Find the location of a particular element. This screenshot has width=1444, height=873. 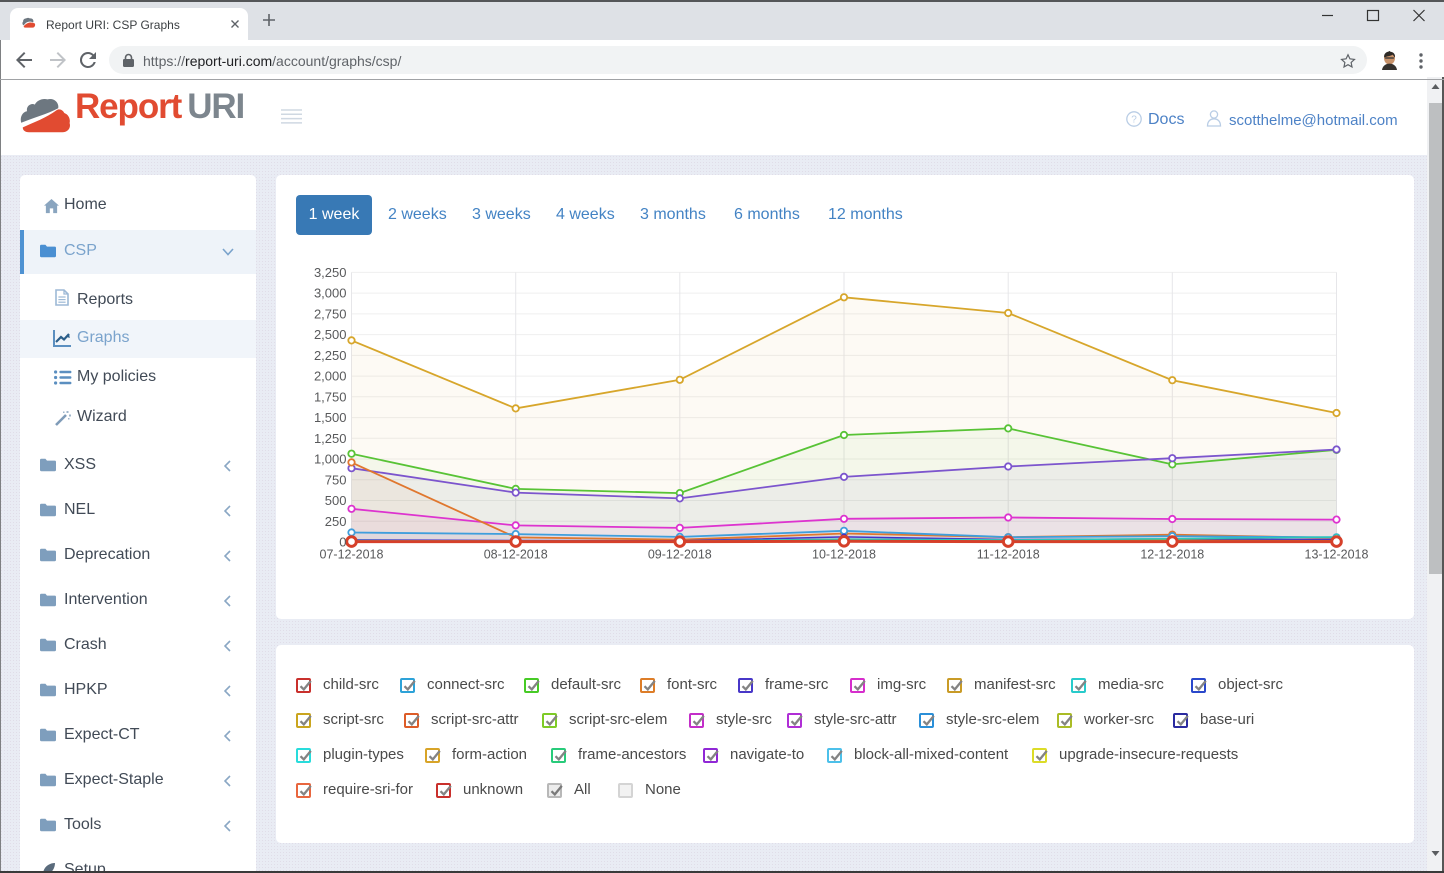

svg-text: 08-12-2018 is located at coordinates (516, 555).